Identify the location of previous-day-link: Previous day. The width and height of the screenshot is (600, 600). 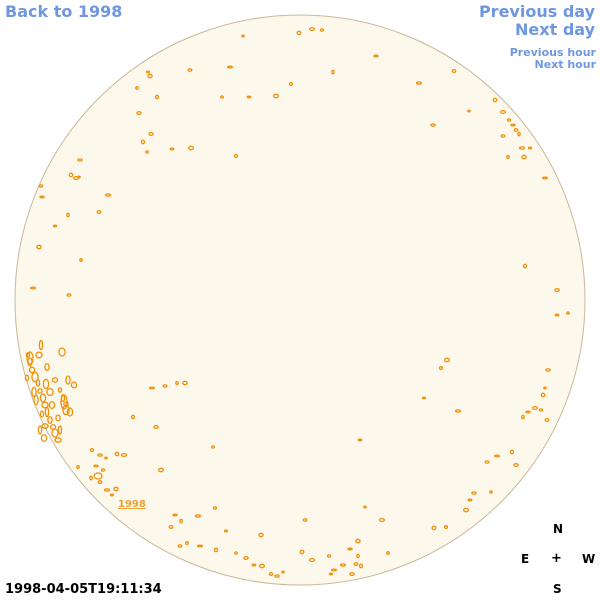
(536, 11).